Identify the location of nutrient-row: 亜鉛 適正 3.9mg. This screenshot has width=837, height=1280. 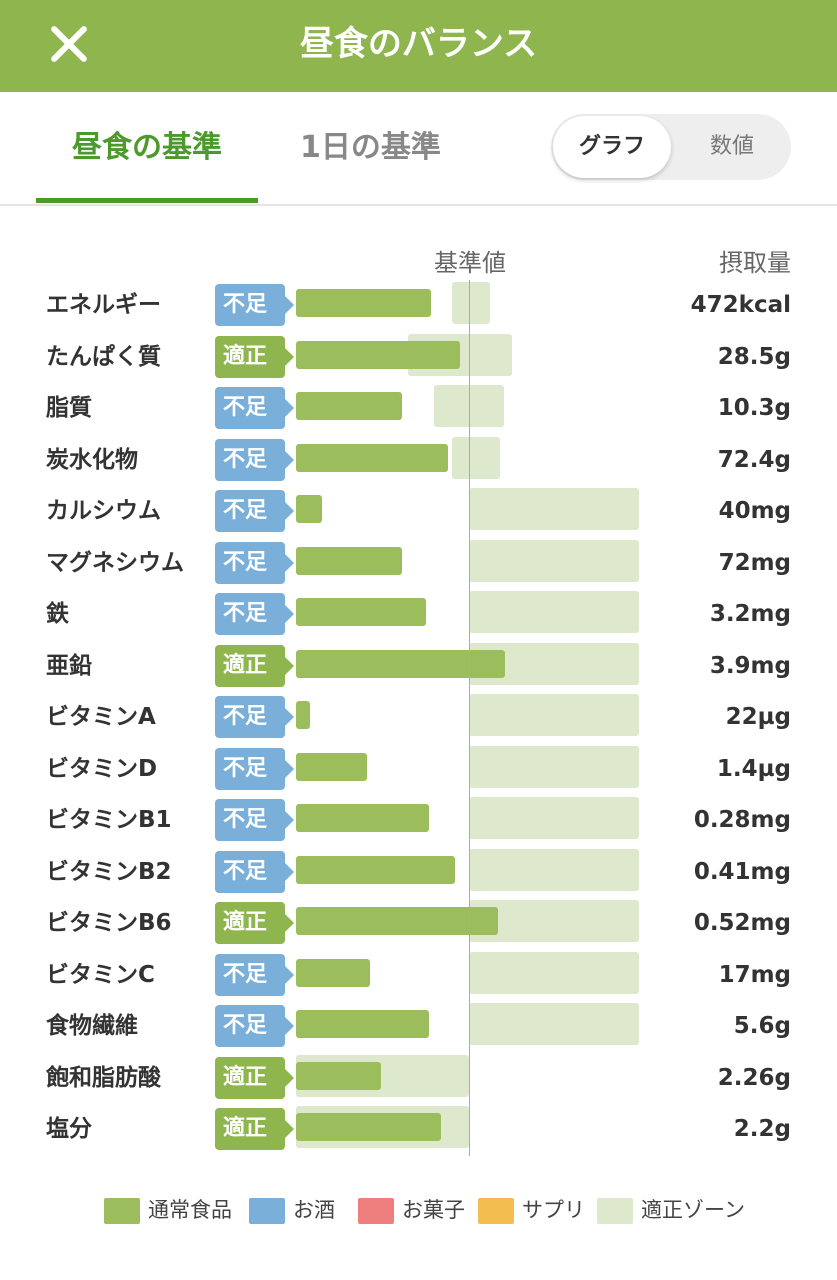
(418, 665).